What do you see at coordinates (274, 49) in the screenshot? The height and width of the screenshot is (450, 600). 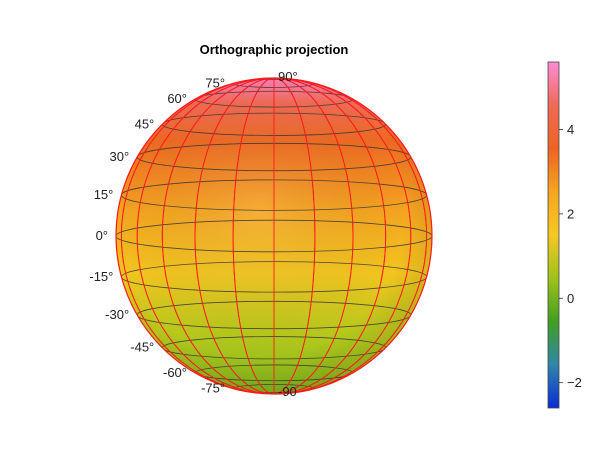 I see `chart-title: Orthographic projection` at bounding box center [274, 49].